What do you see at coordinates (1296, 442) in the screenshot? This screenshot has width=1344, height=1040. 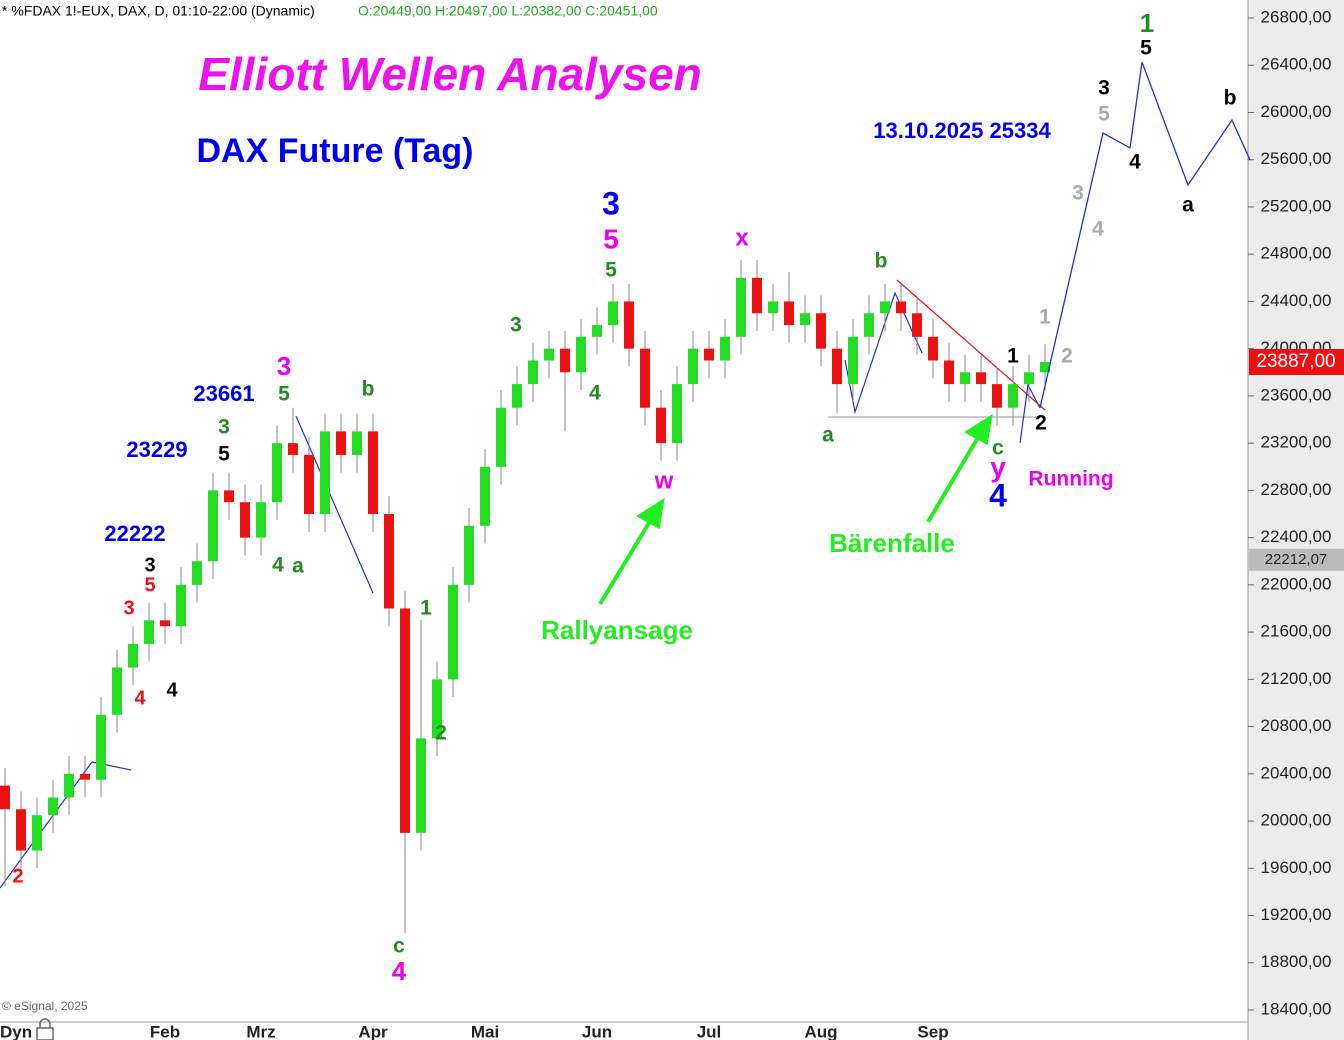 I see `y-tick-label: 23200,00` at bounding box center [1296, 442].